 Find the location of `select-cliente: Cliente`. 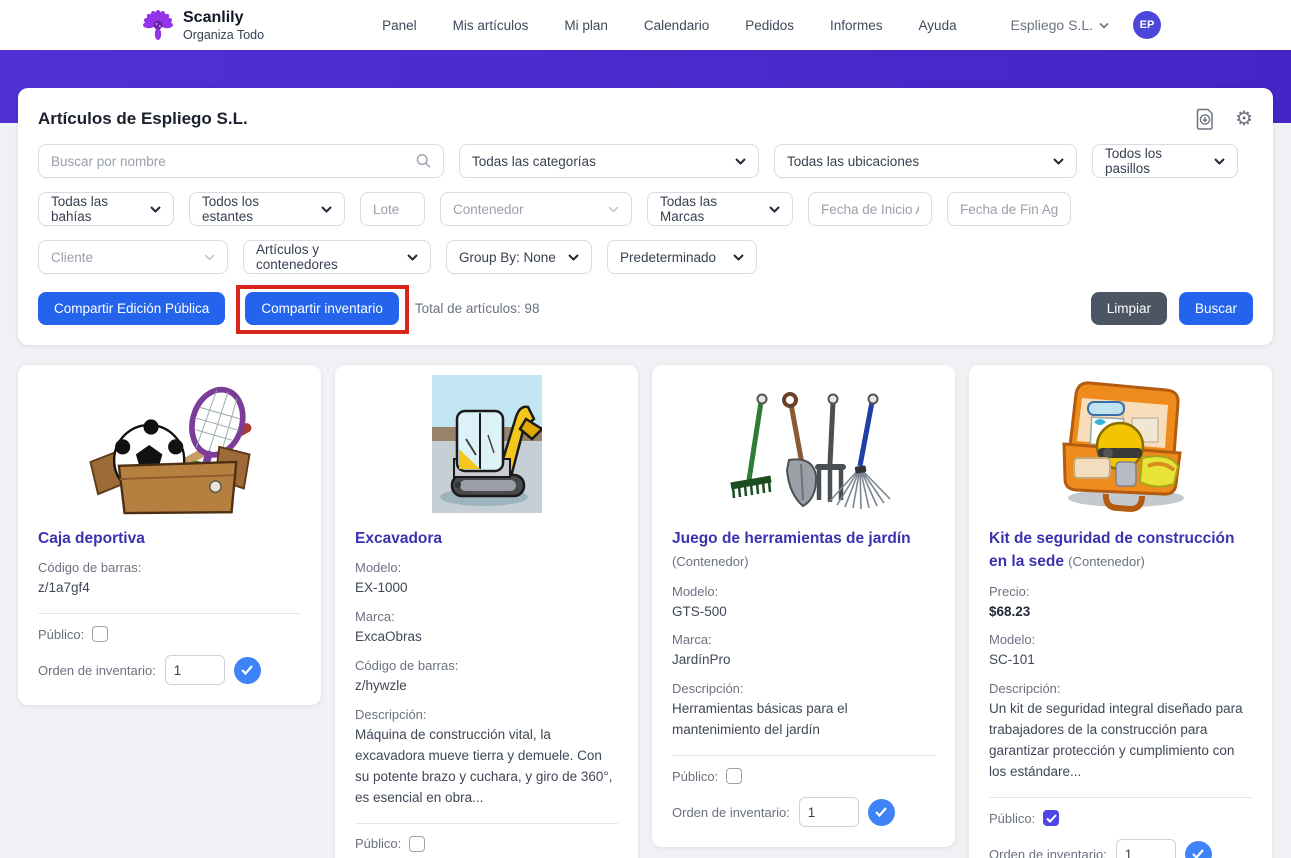

select-cliente: Cliente is located at coordinates (133, 257).